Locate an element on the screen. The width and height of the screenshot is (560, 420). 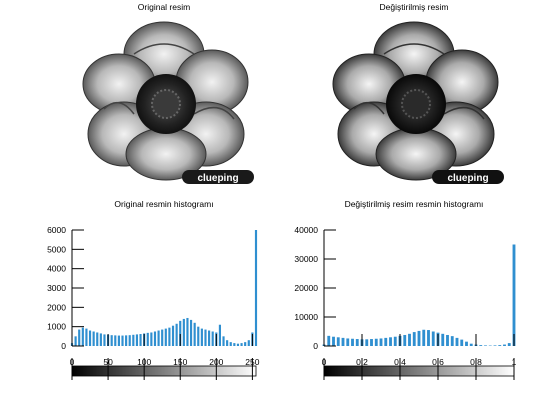
x-tick-label: 150 is located at coordinates (180, 362).